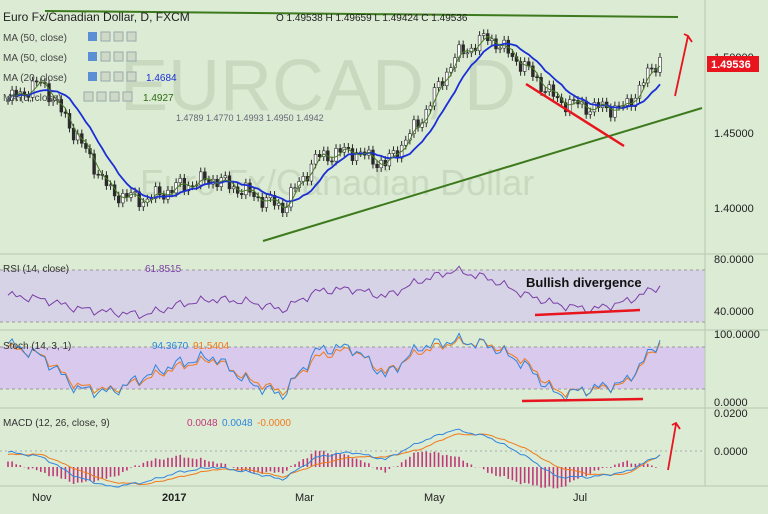 Image resolution: width=768 pixels, height=514 pixels. Describe the element at coordinates (37, 346) in the screenshot. I see `stoch-title: Stoch (14, 3, 1)` at that location.